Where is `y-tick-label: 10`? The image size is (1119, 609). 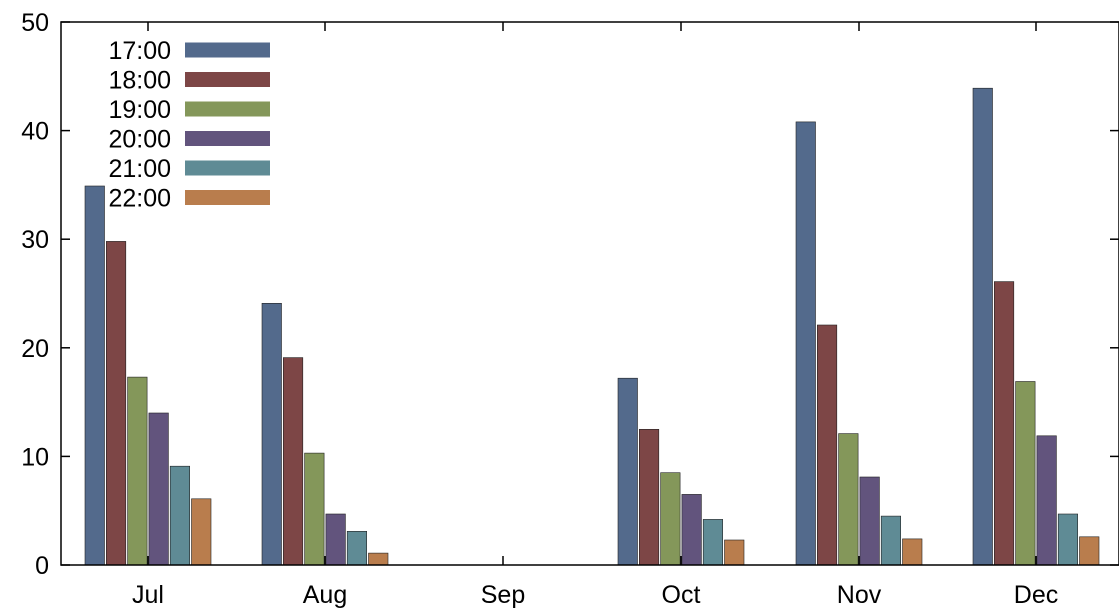 y-tick-label: 10 is located at coordinates (35, 457).